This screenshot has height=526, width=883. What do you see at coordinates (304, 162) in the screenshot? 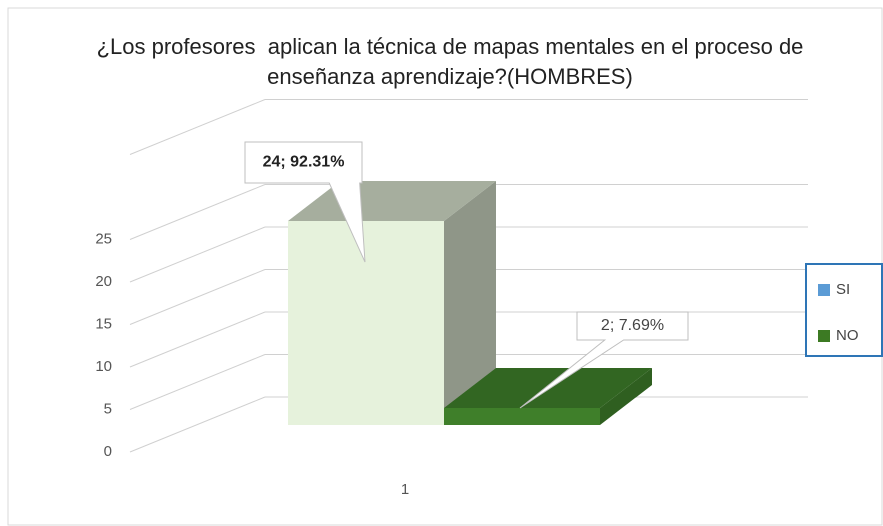
I see `data-label: 24; 92.31%` at bounding box center [304, 162].